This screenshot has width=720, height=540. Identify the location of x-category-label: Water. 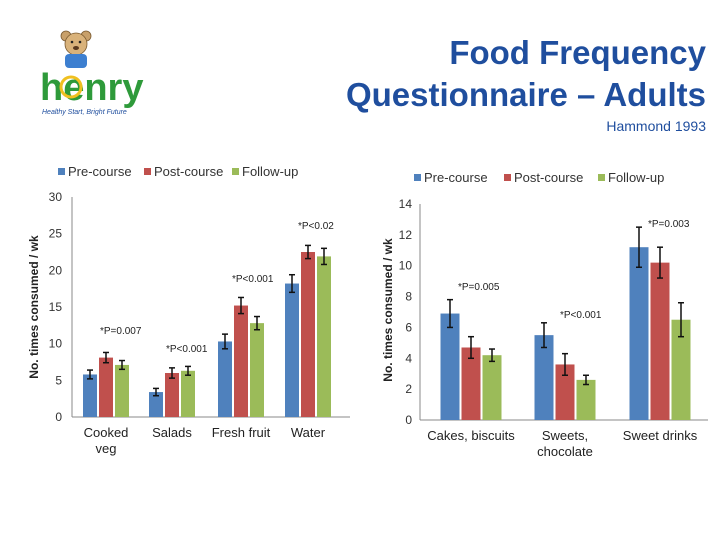
(308, 432).